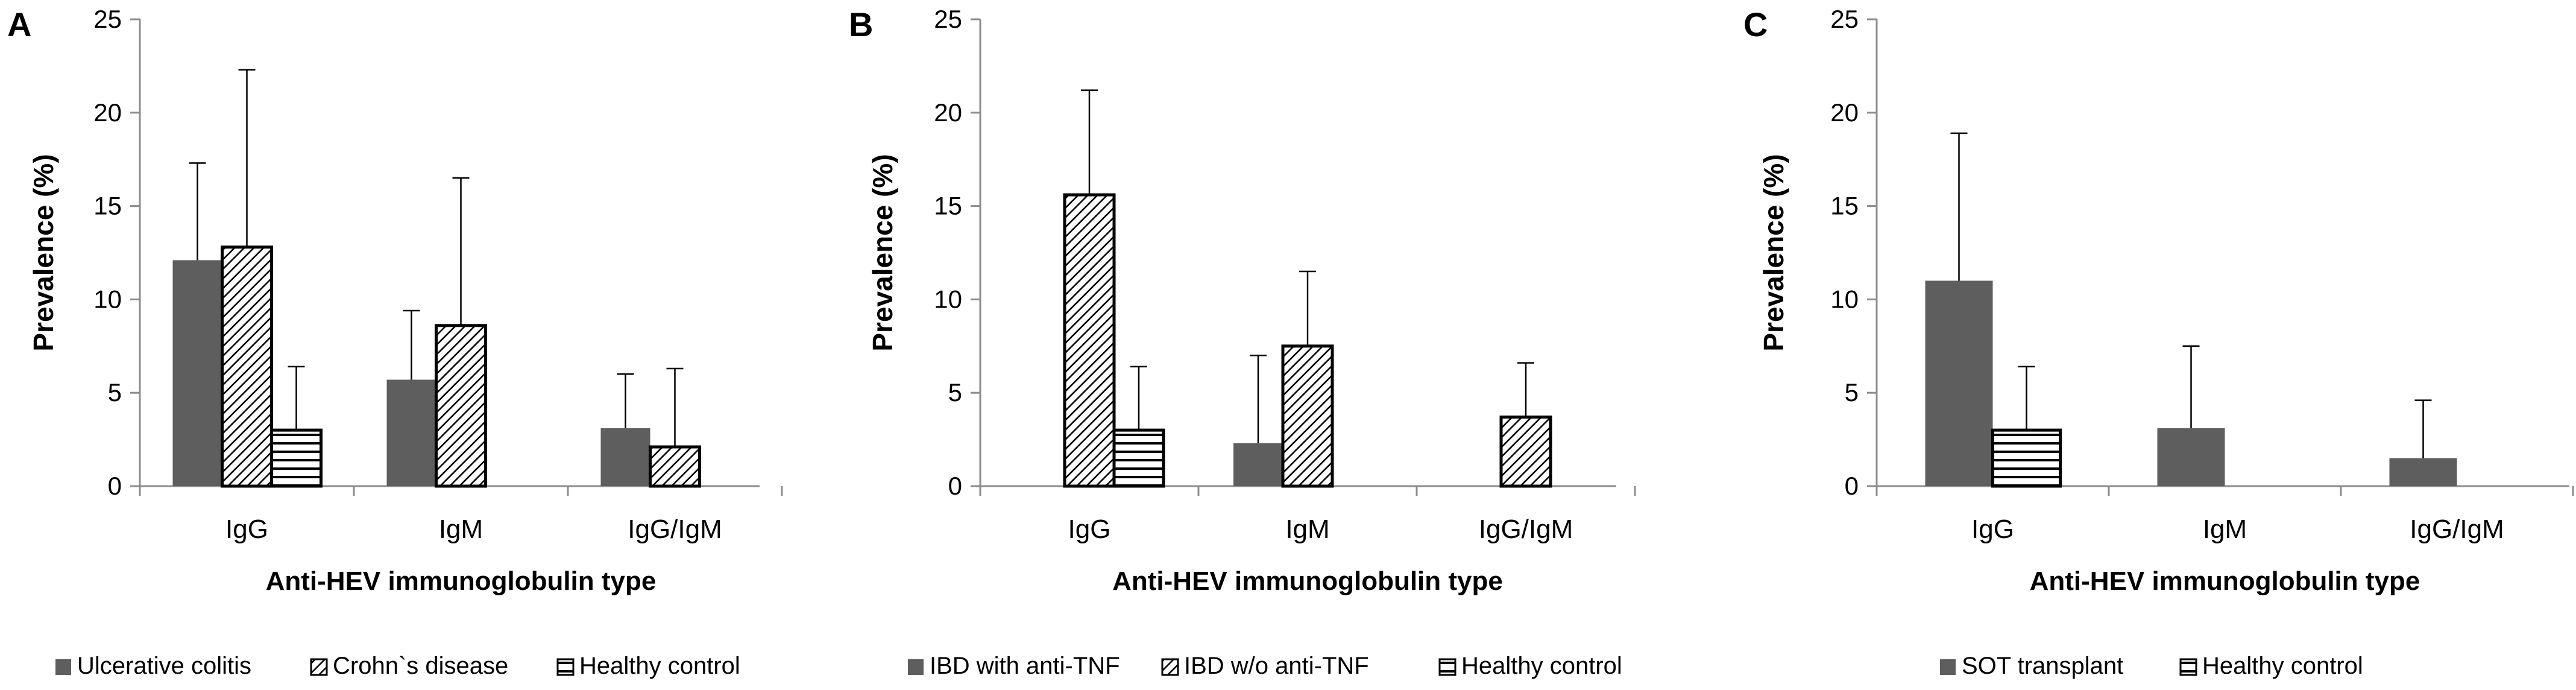  I want to click on panel-b-y-tick-label: 10, so click(948, 299).